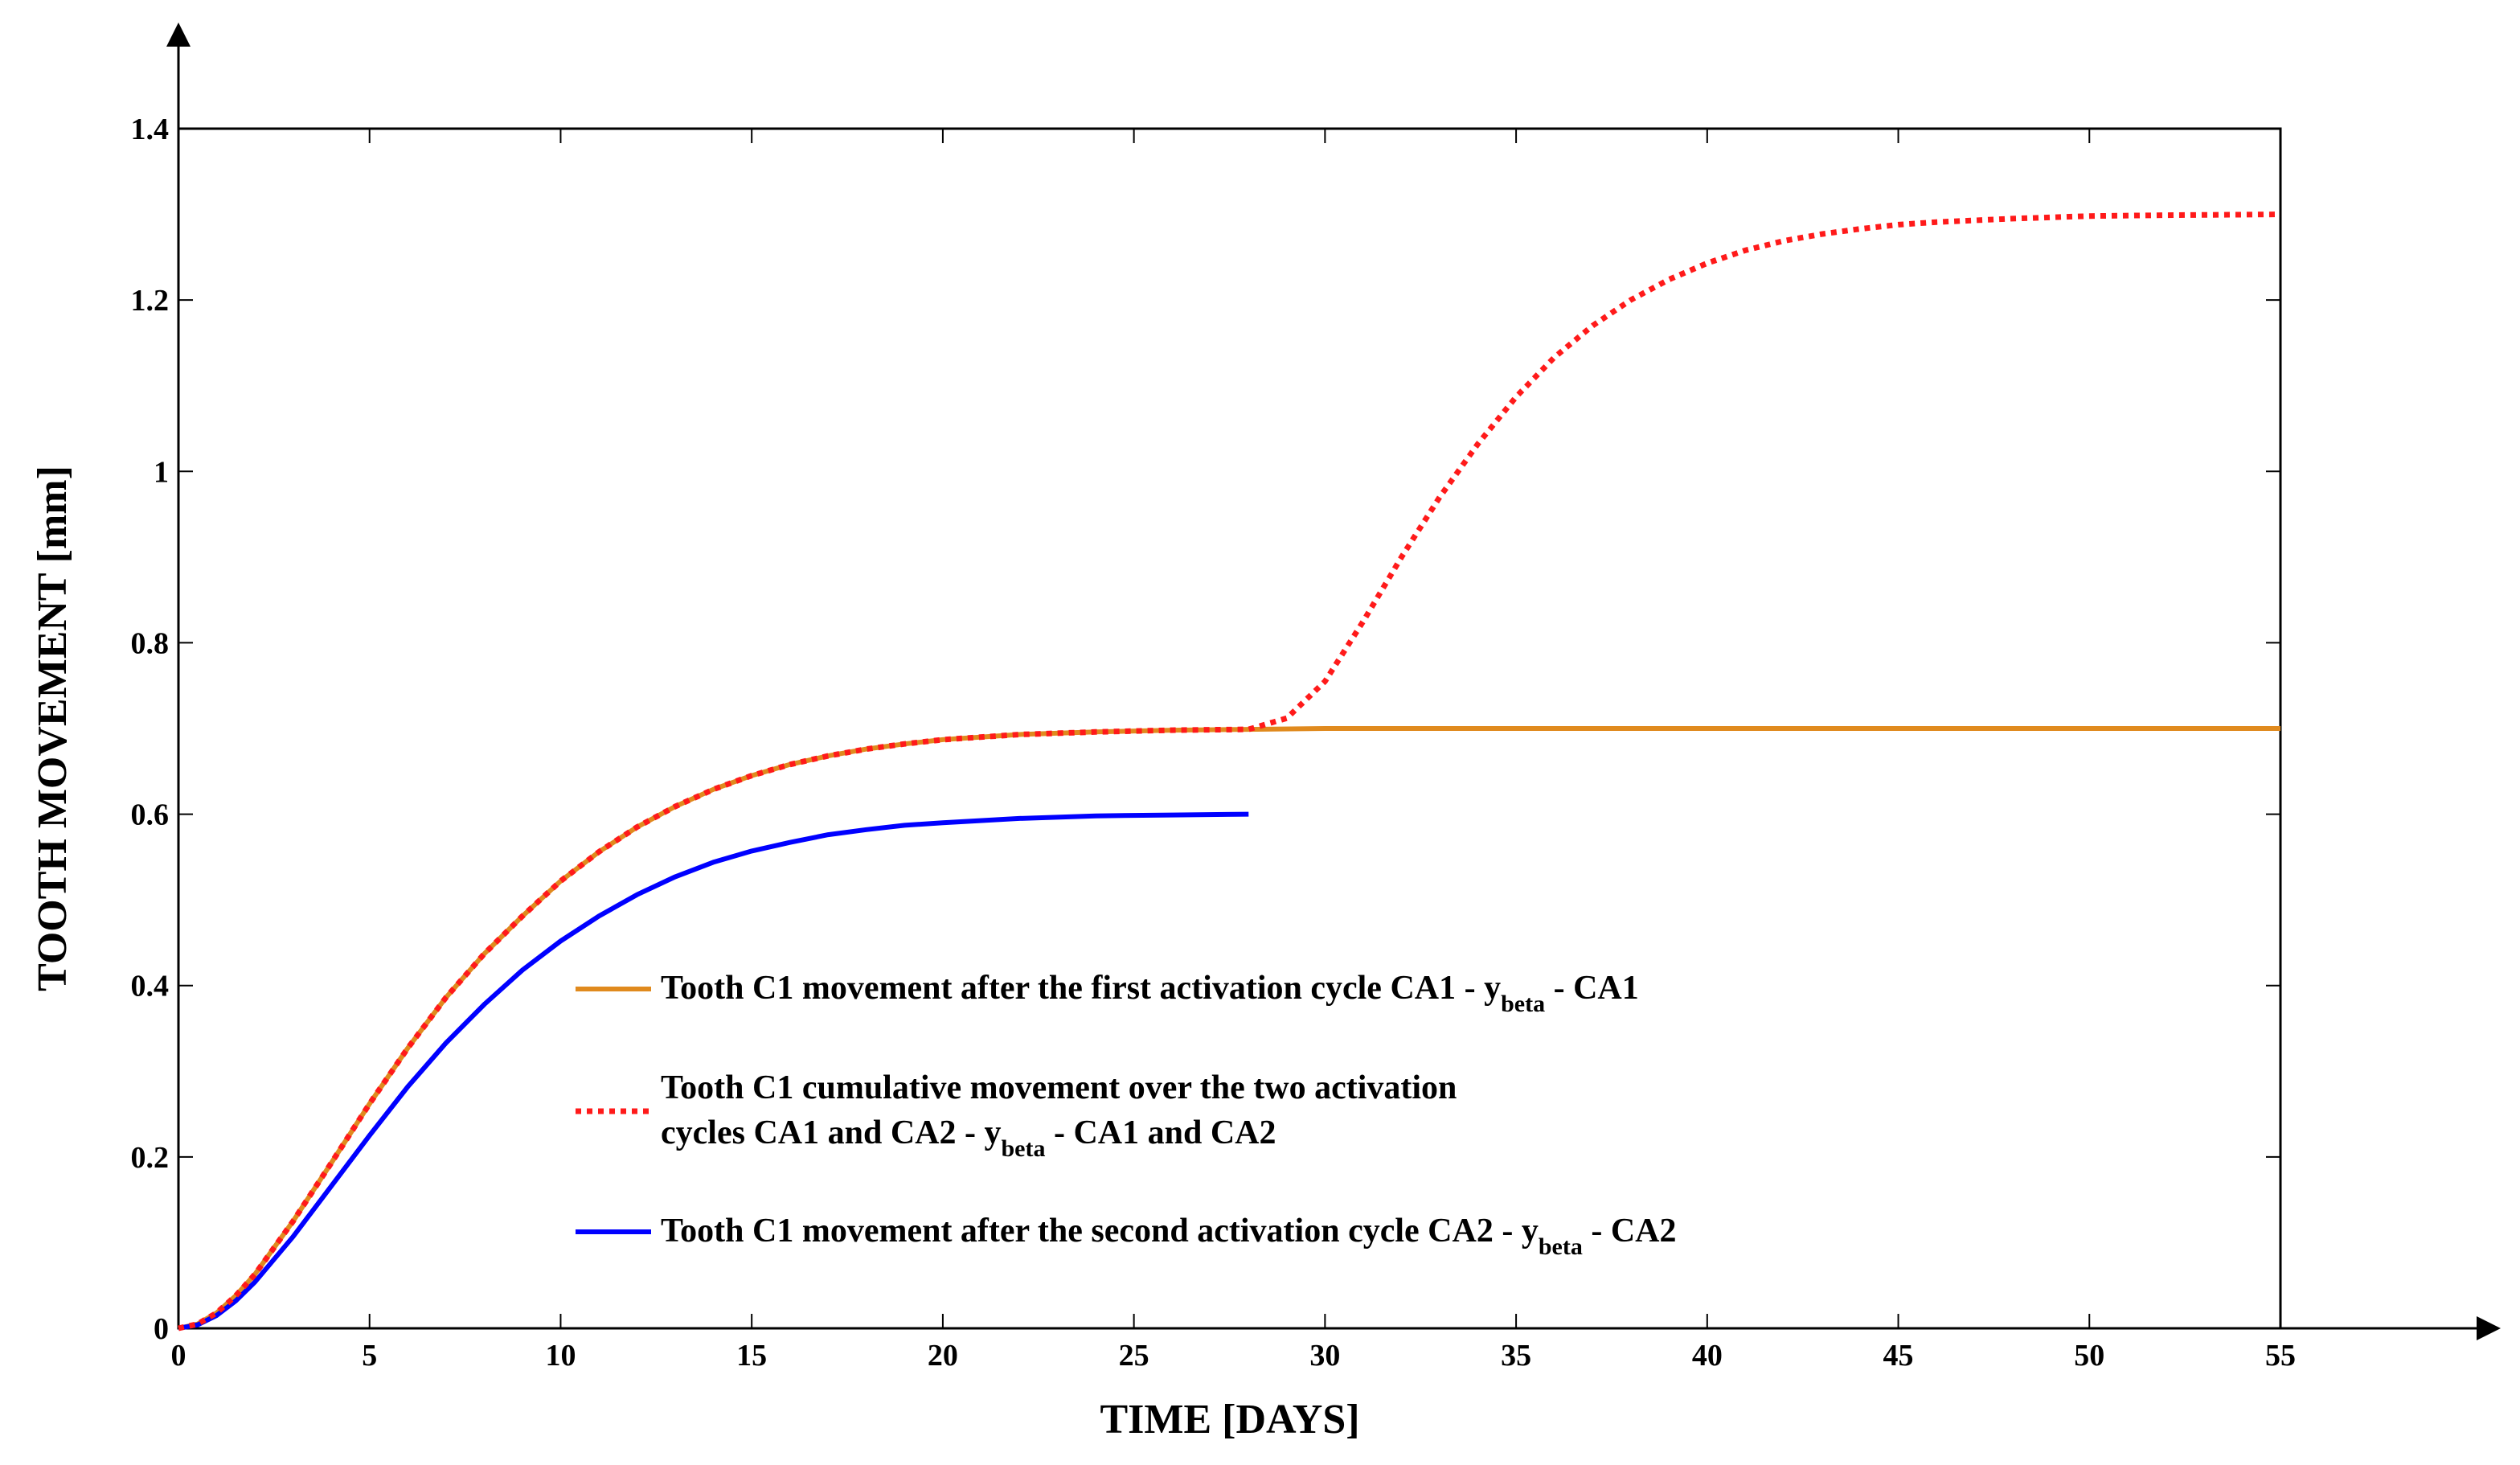 The width and height of the screenshot is (2520, 1465). I want to click on x-tick-label: 35, so click(1516, 1356).